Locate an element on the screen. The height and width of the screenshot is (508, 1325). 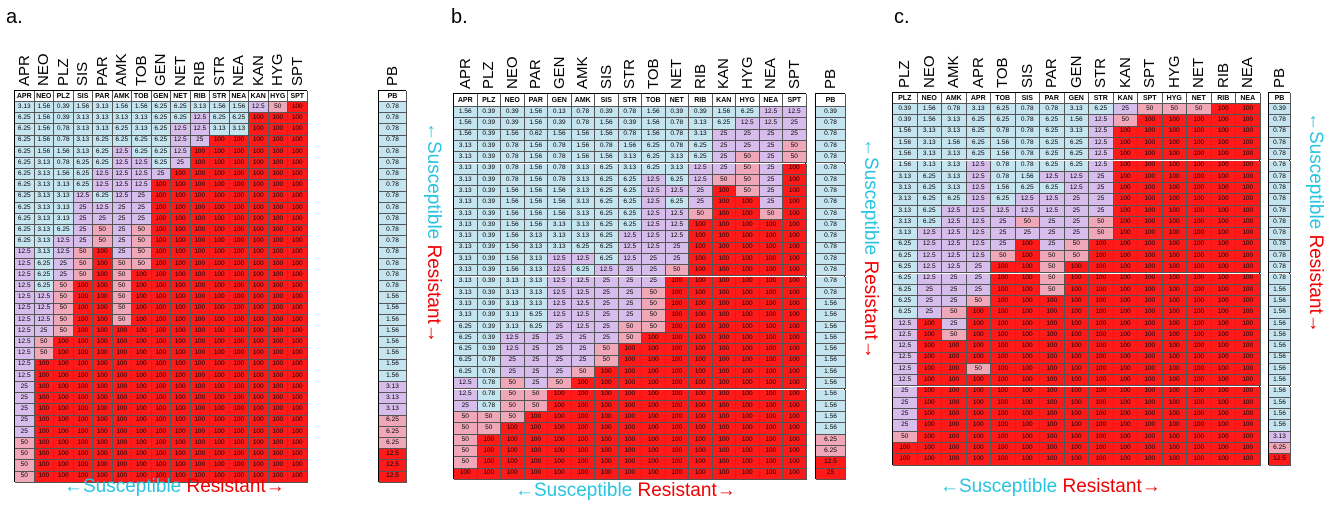
column-header-cell: SIS is located at coordinates (607, 100).